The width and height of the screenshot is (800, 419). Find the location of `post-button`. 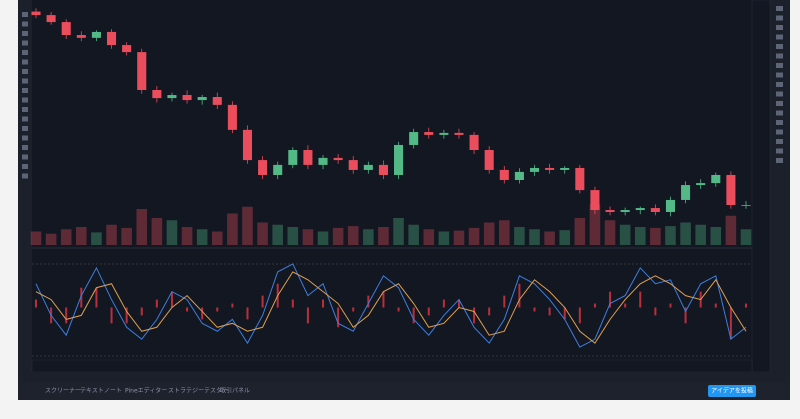

post-button is located at coordinates (732, 391).